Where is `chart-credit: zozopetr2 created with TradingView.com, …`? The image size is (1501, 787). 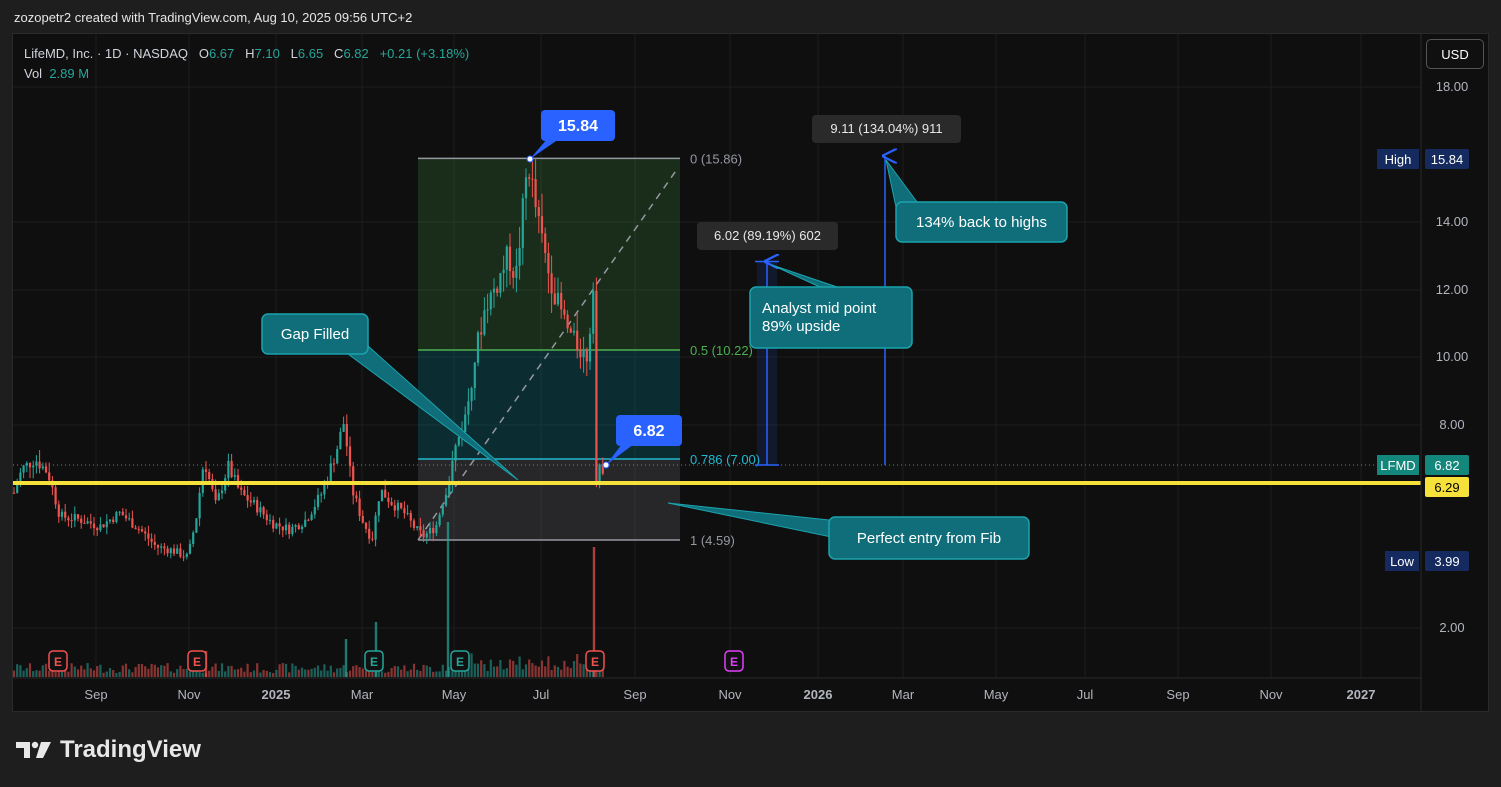
chart-credit: zozopetr2 created with TradingView.com, … is located at coordinates (213, 17).